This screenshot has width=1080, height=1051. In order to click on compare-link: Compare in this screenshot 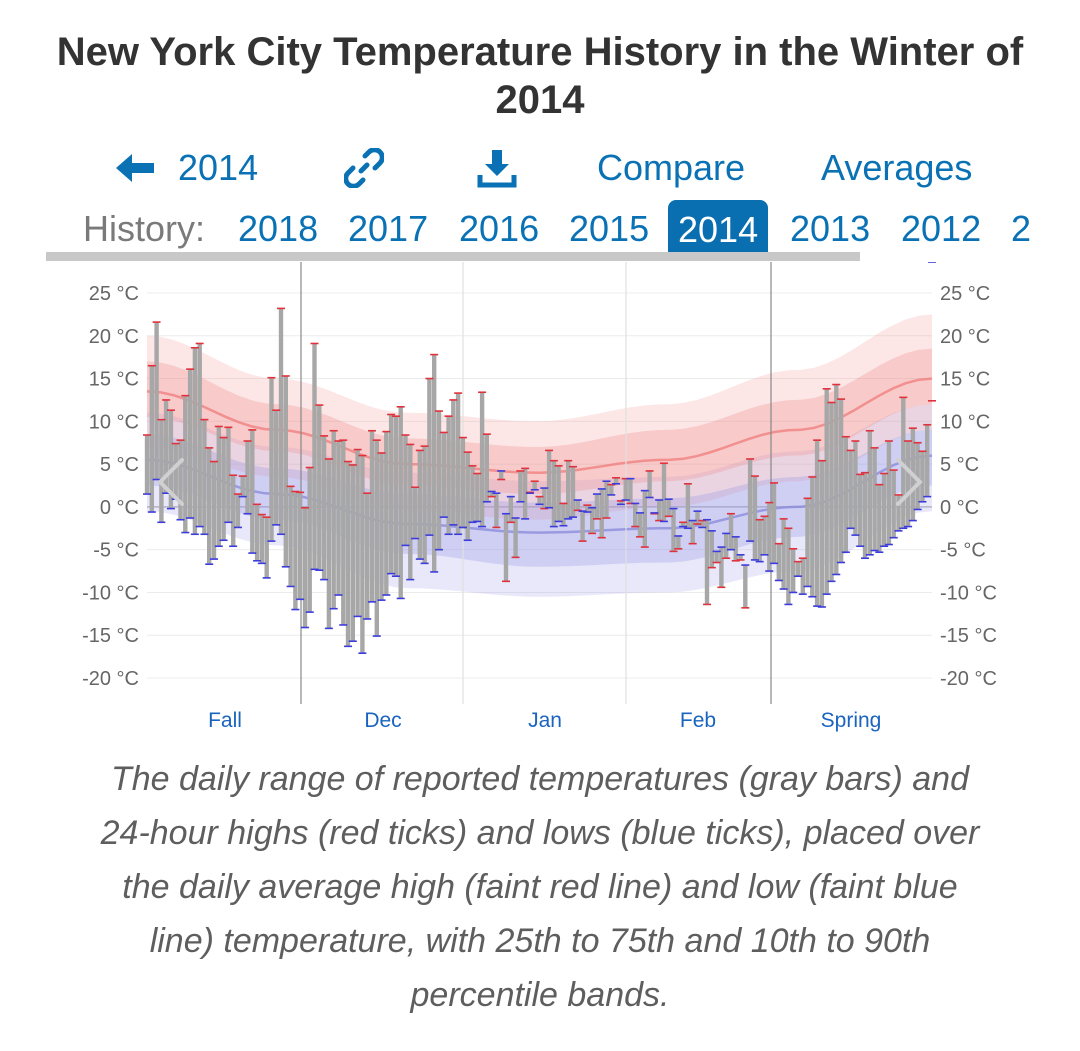, I will do `click(671, 167)`.